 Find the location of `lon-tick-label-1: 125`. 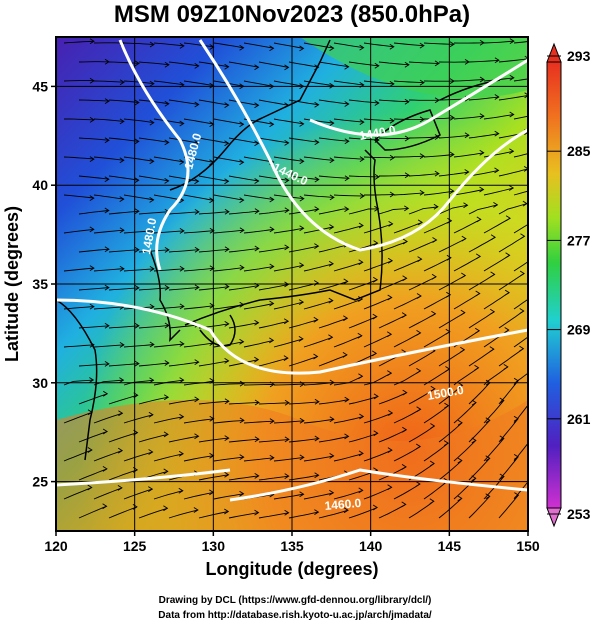

lon-tick-label-1: 125 is located at coordinates (135, 546).